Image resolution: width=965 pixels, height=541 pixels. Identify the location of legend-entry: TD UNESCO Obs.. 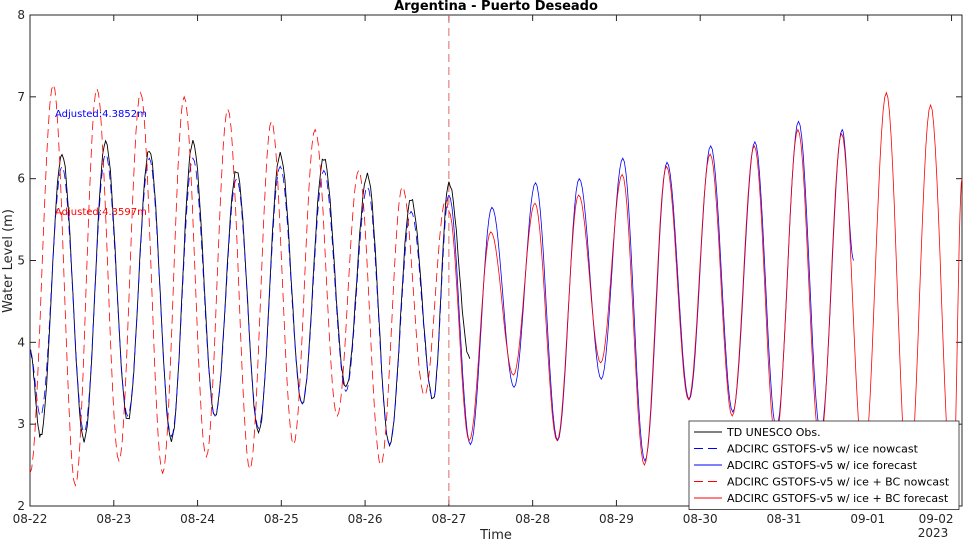
(773, 432).